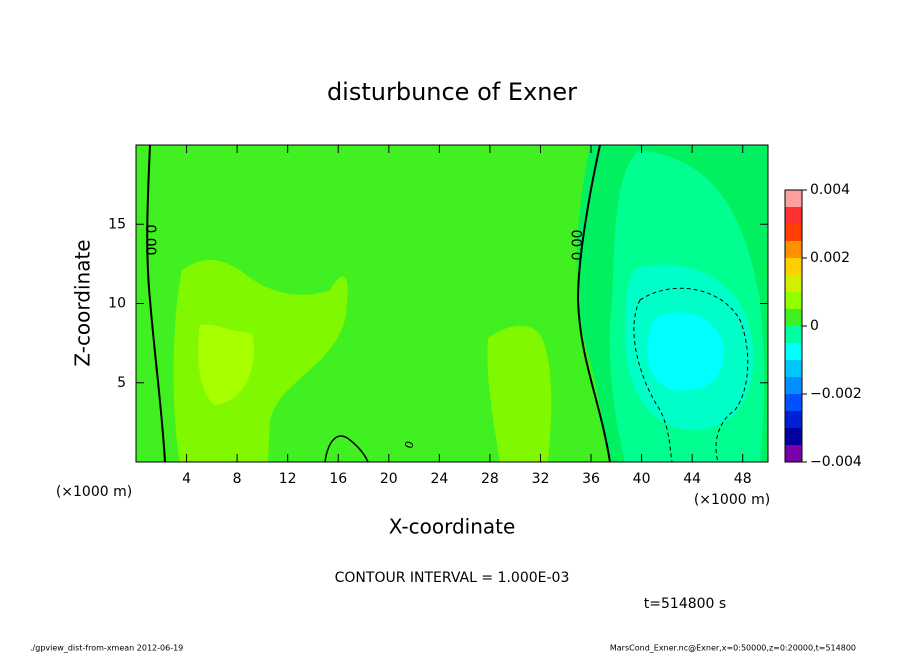 The width and height of the screenshot is (904, 658). What do you see at coordinates (452, 578) in the screenshot?
I see `contour-interval: CONTOUR INTERVAL = 1.000E-03` at bounding box center [452, 578].